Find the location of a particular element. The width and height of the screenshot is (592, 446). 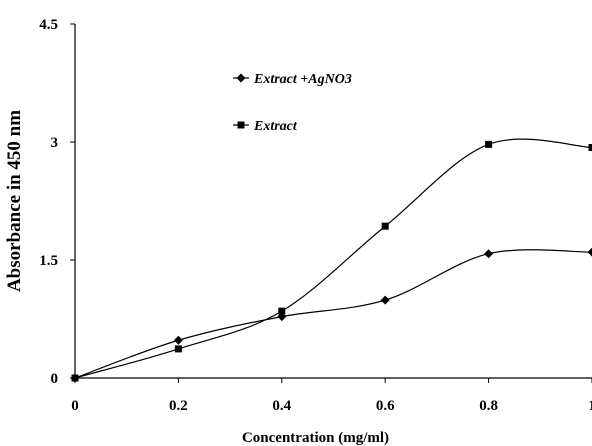

legend-label: Extract is located at coordinates (275, 126).